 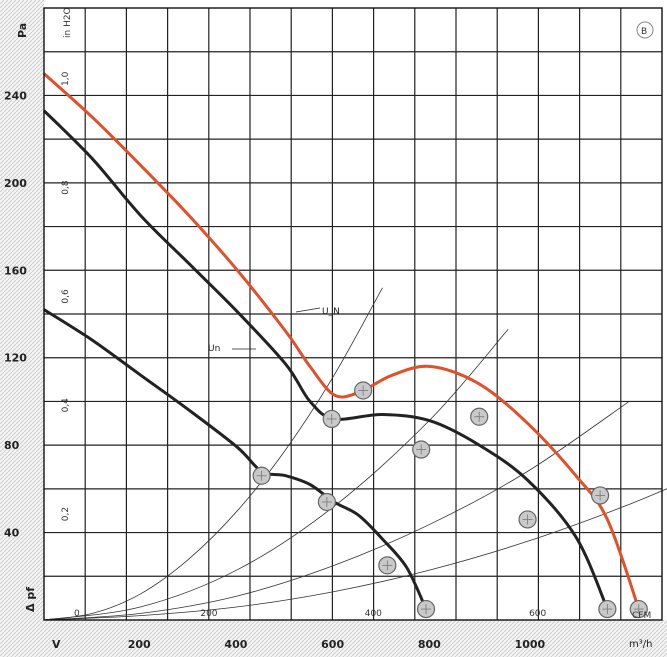 I want to click on x-inner-unit-label: CFM, so click(x=641, y=616).